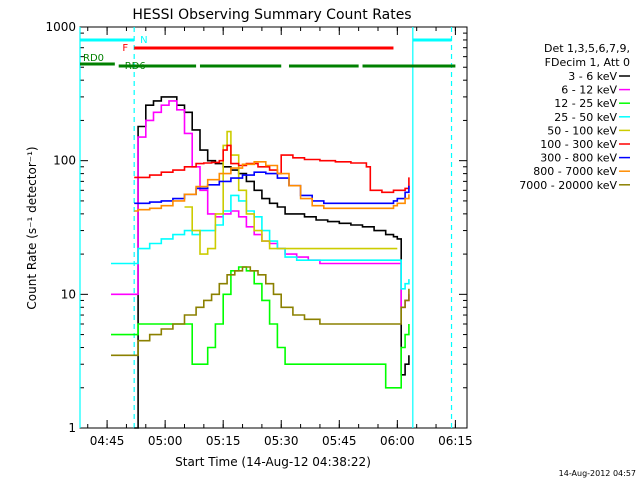 The image size is (640, 480). What do you see at coordinates (587, 48) in the screenshot?
I see `legend-header-line-1: Det 1,3,5,6,7,9,` at bounding box center [587, 48].